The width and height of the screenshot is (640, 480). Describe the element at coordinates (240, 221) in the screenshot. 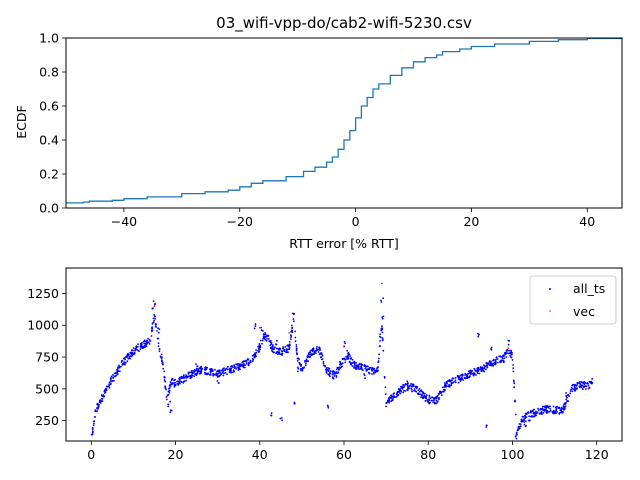

I see `x-tick-label: −20` at that location.